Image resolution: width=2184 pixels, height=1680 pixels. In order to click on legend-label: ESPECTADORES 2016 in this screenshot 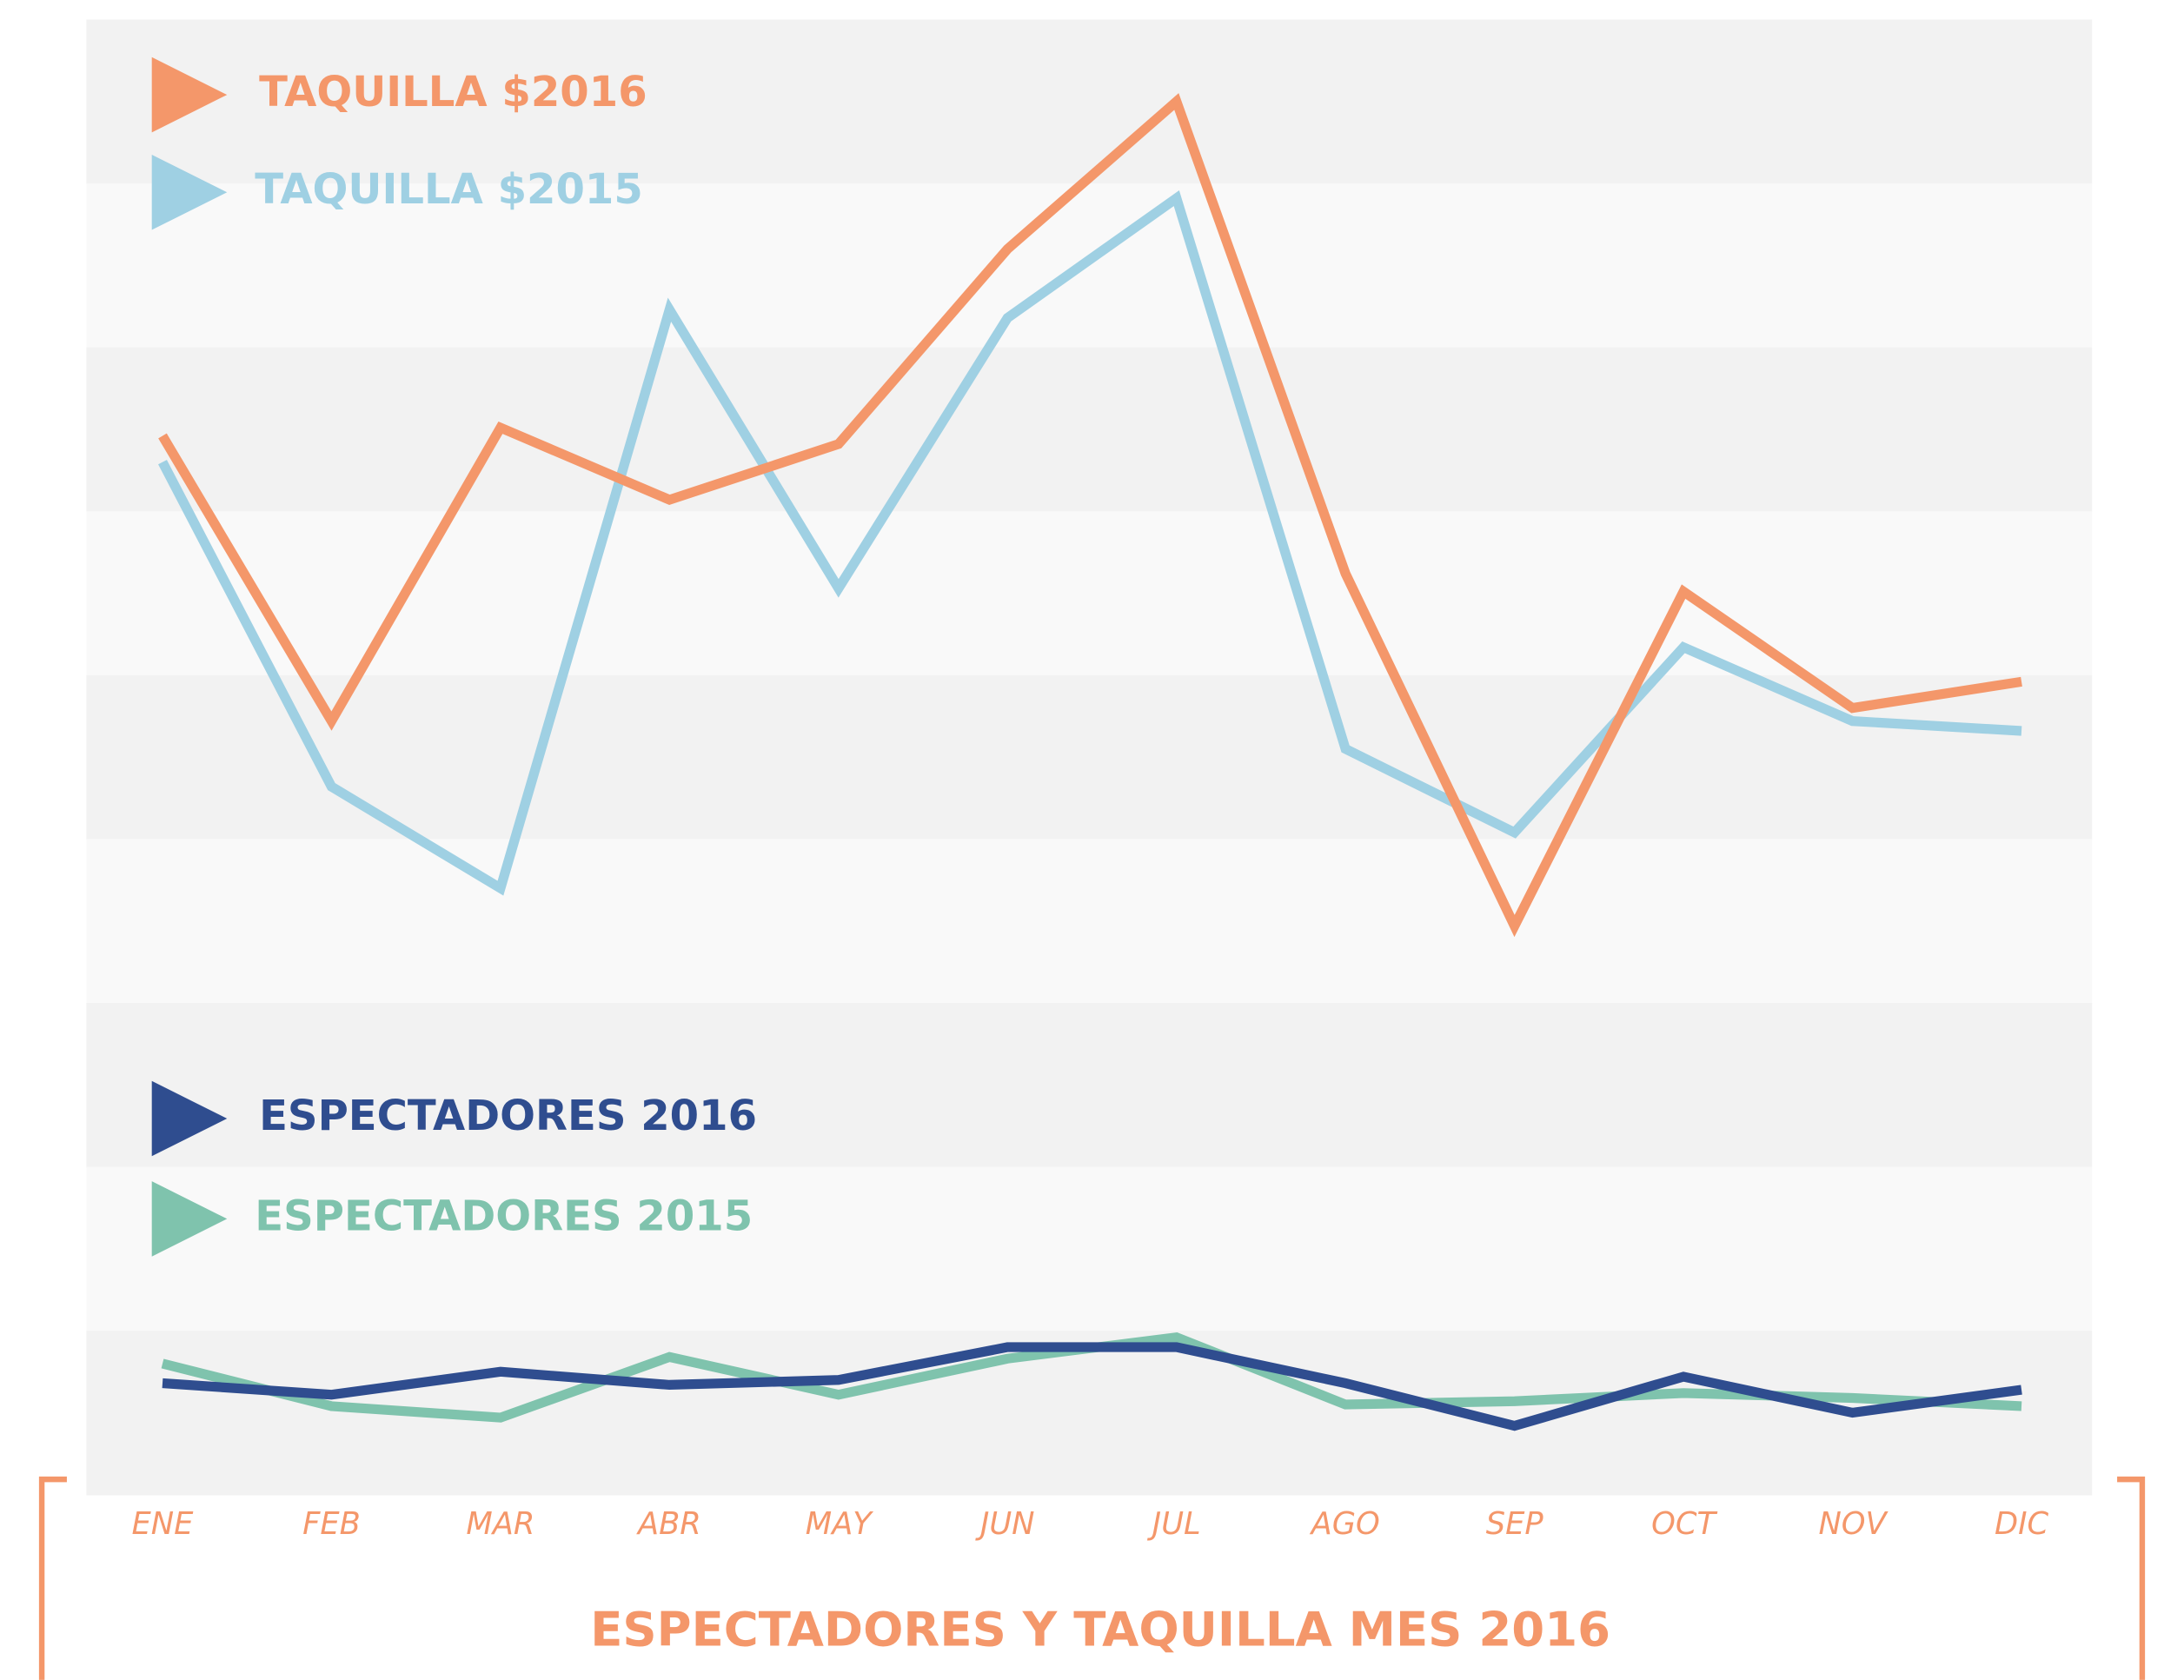, I will do `click(508, 1116)`.